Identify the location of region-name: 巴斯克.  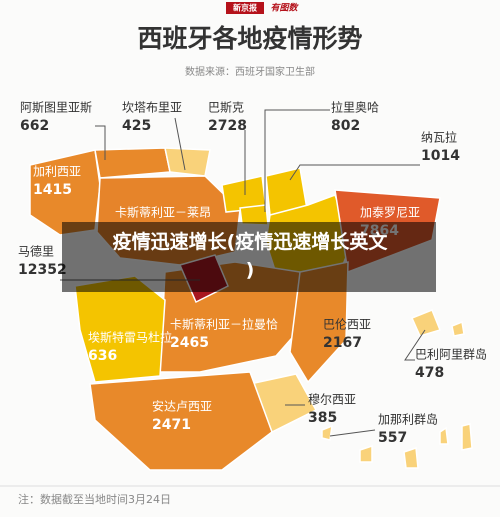
(226, 108).